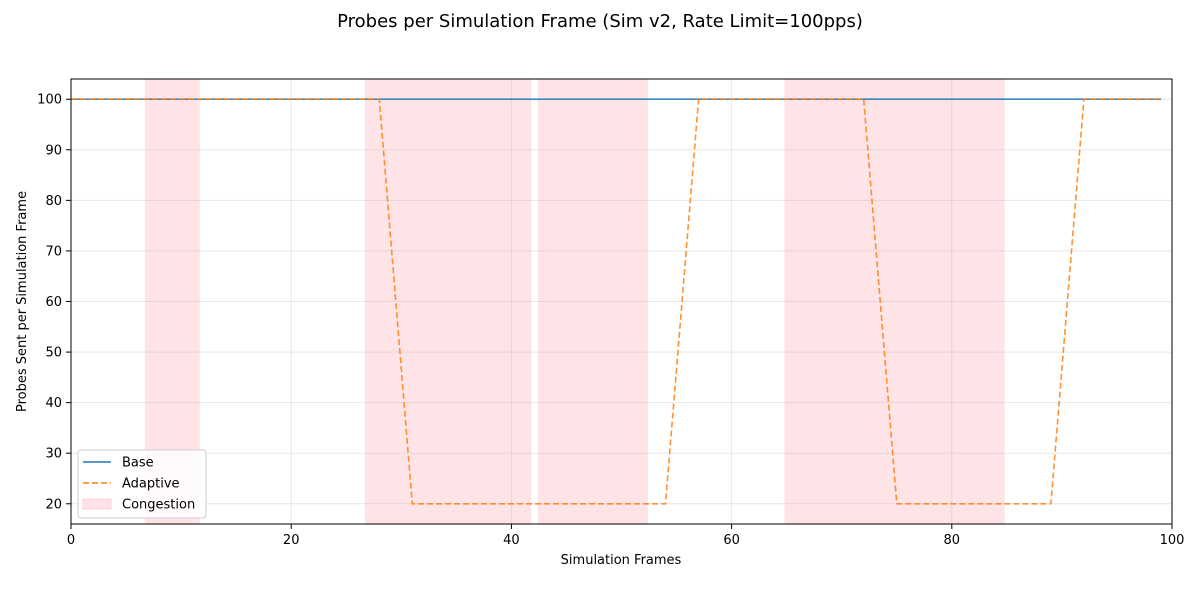  I want to click on legend-box, so click(142, 484).